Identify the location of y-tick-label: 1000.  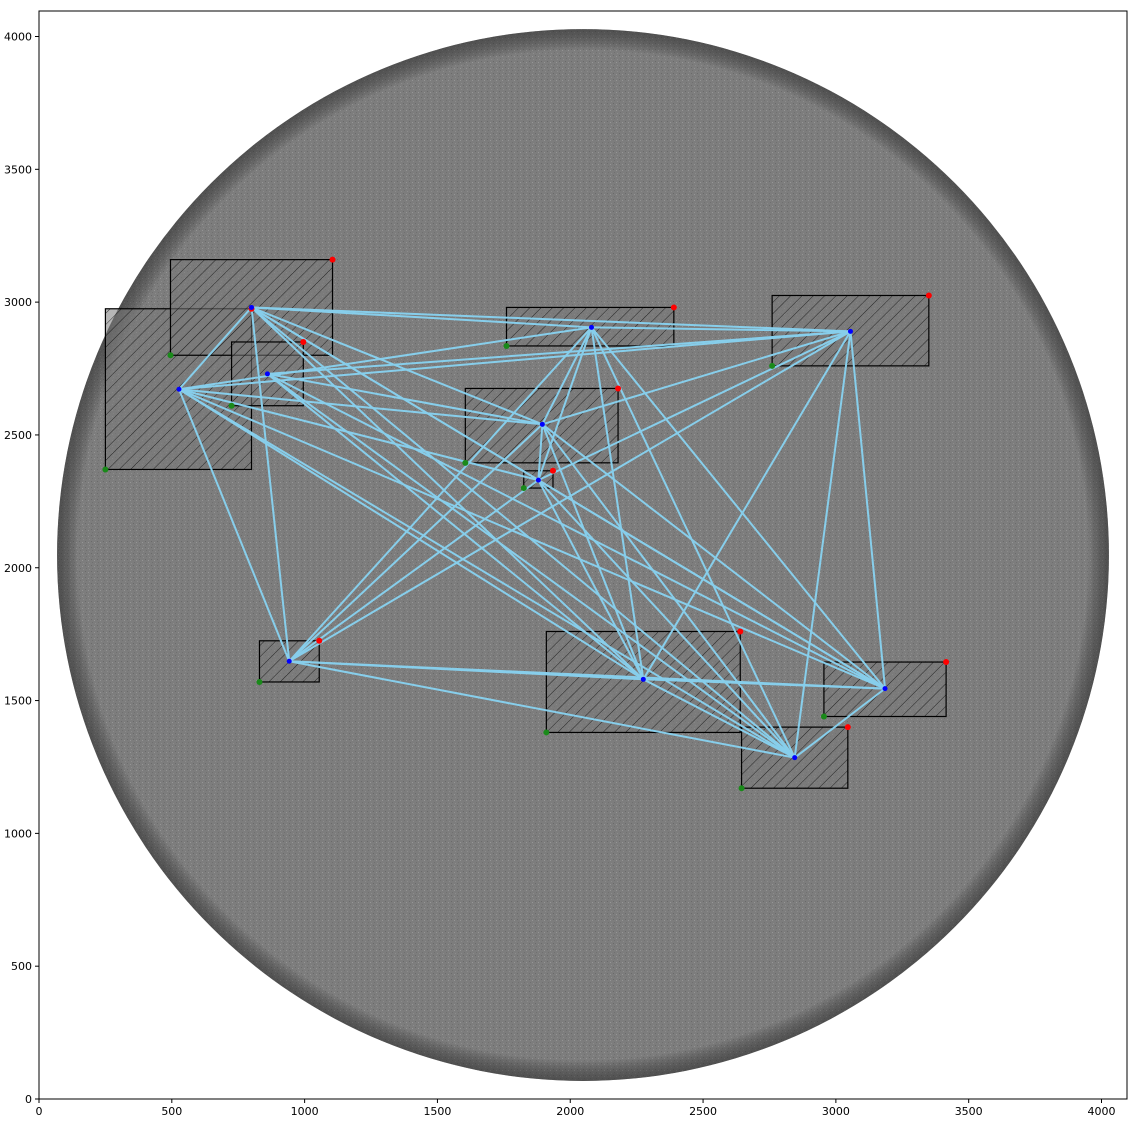
(18, 833).